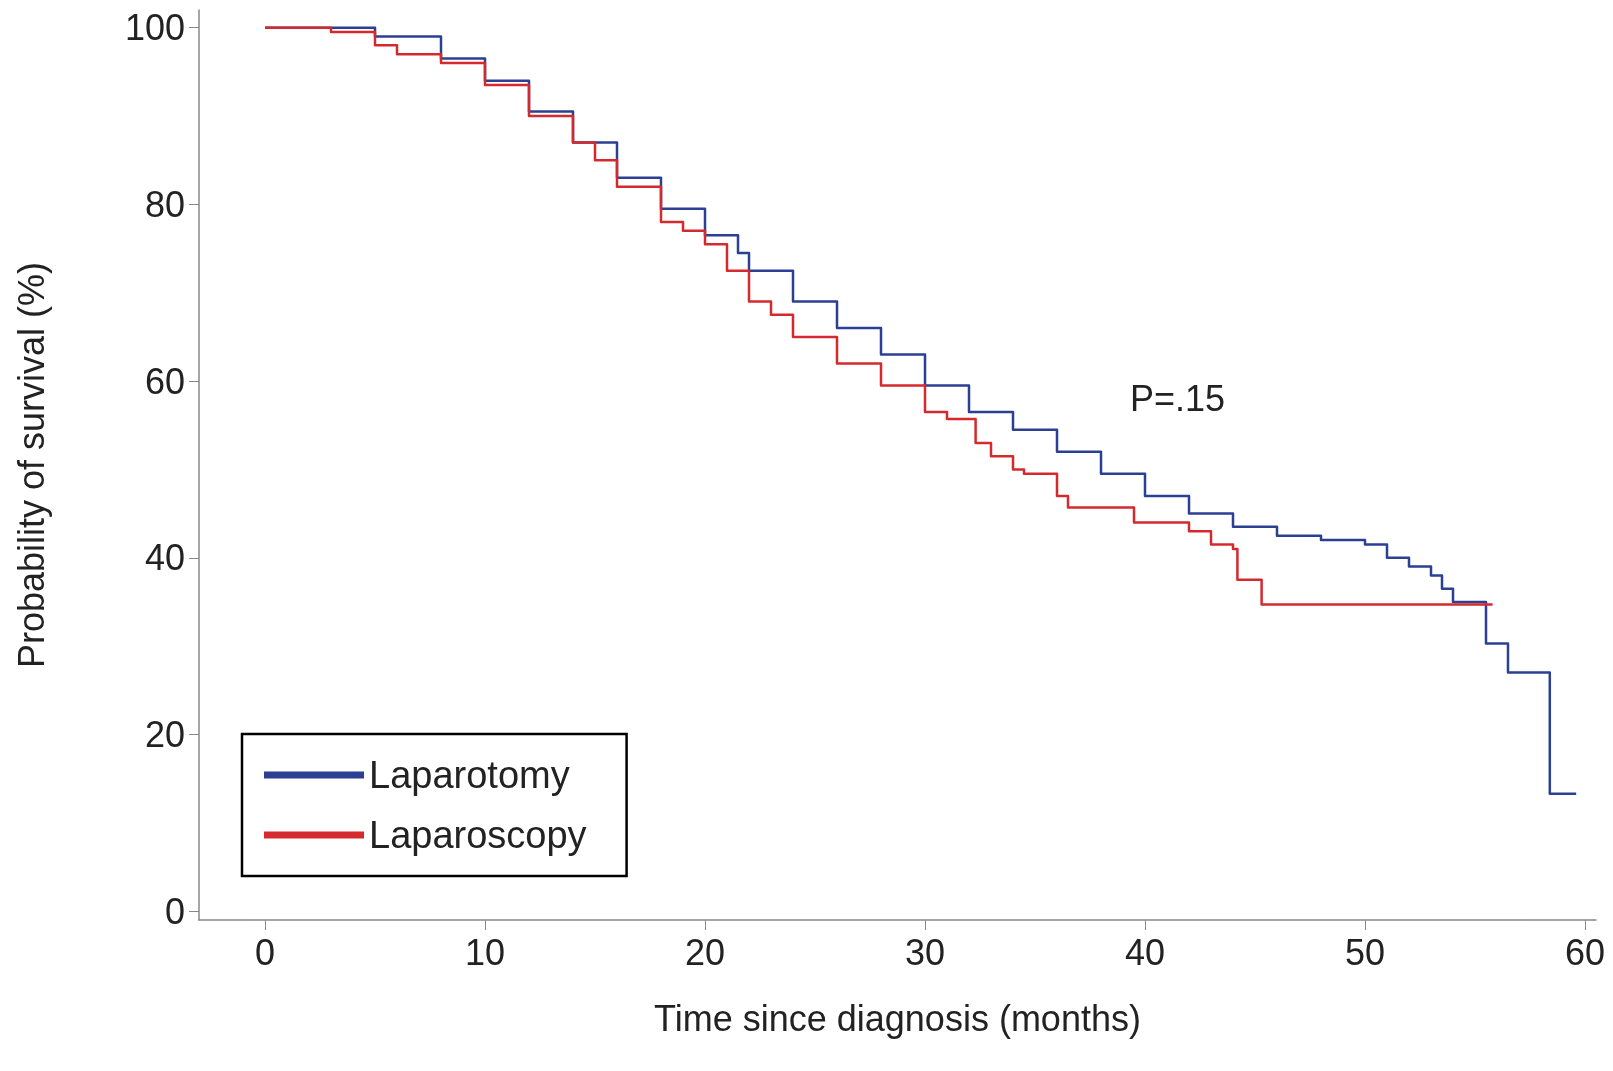  I want to click on x-tick-label: 20, so click(705, 952).